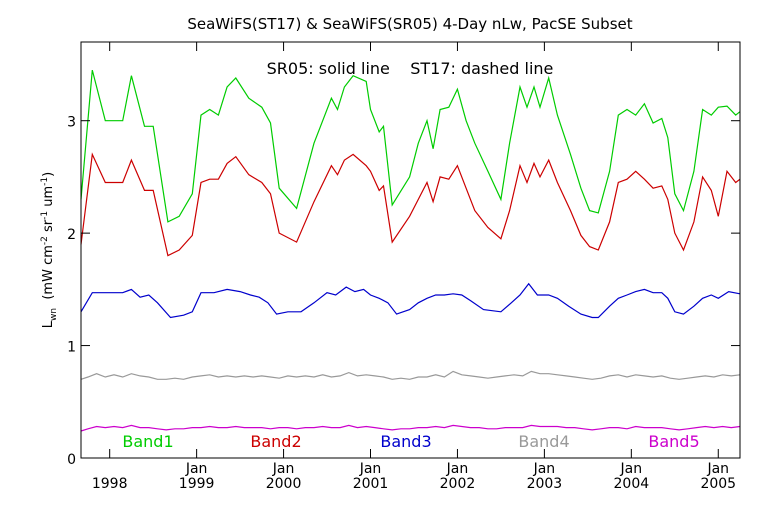 Image resolution: width=768 pixels, height=512 pixels. I want to click on series-line-band4, so click(410, 375).